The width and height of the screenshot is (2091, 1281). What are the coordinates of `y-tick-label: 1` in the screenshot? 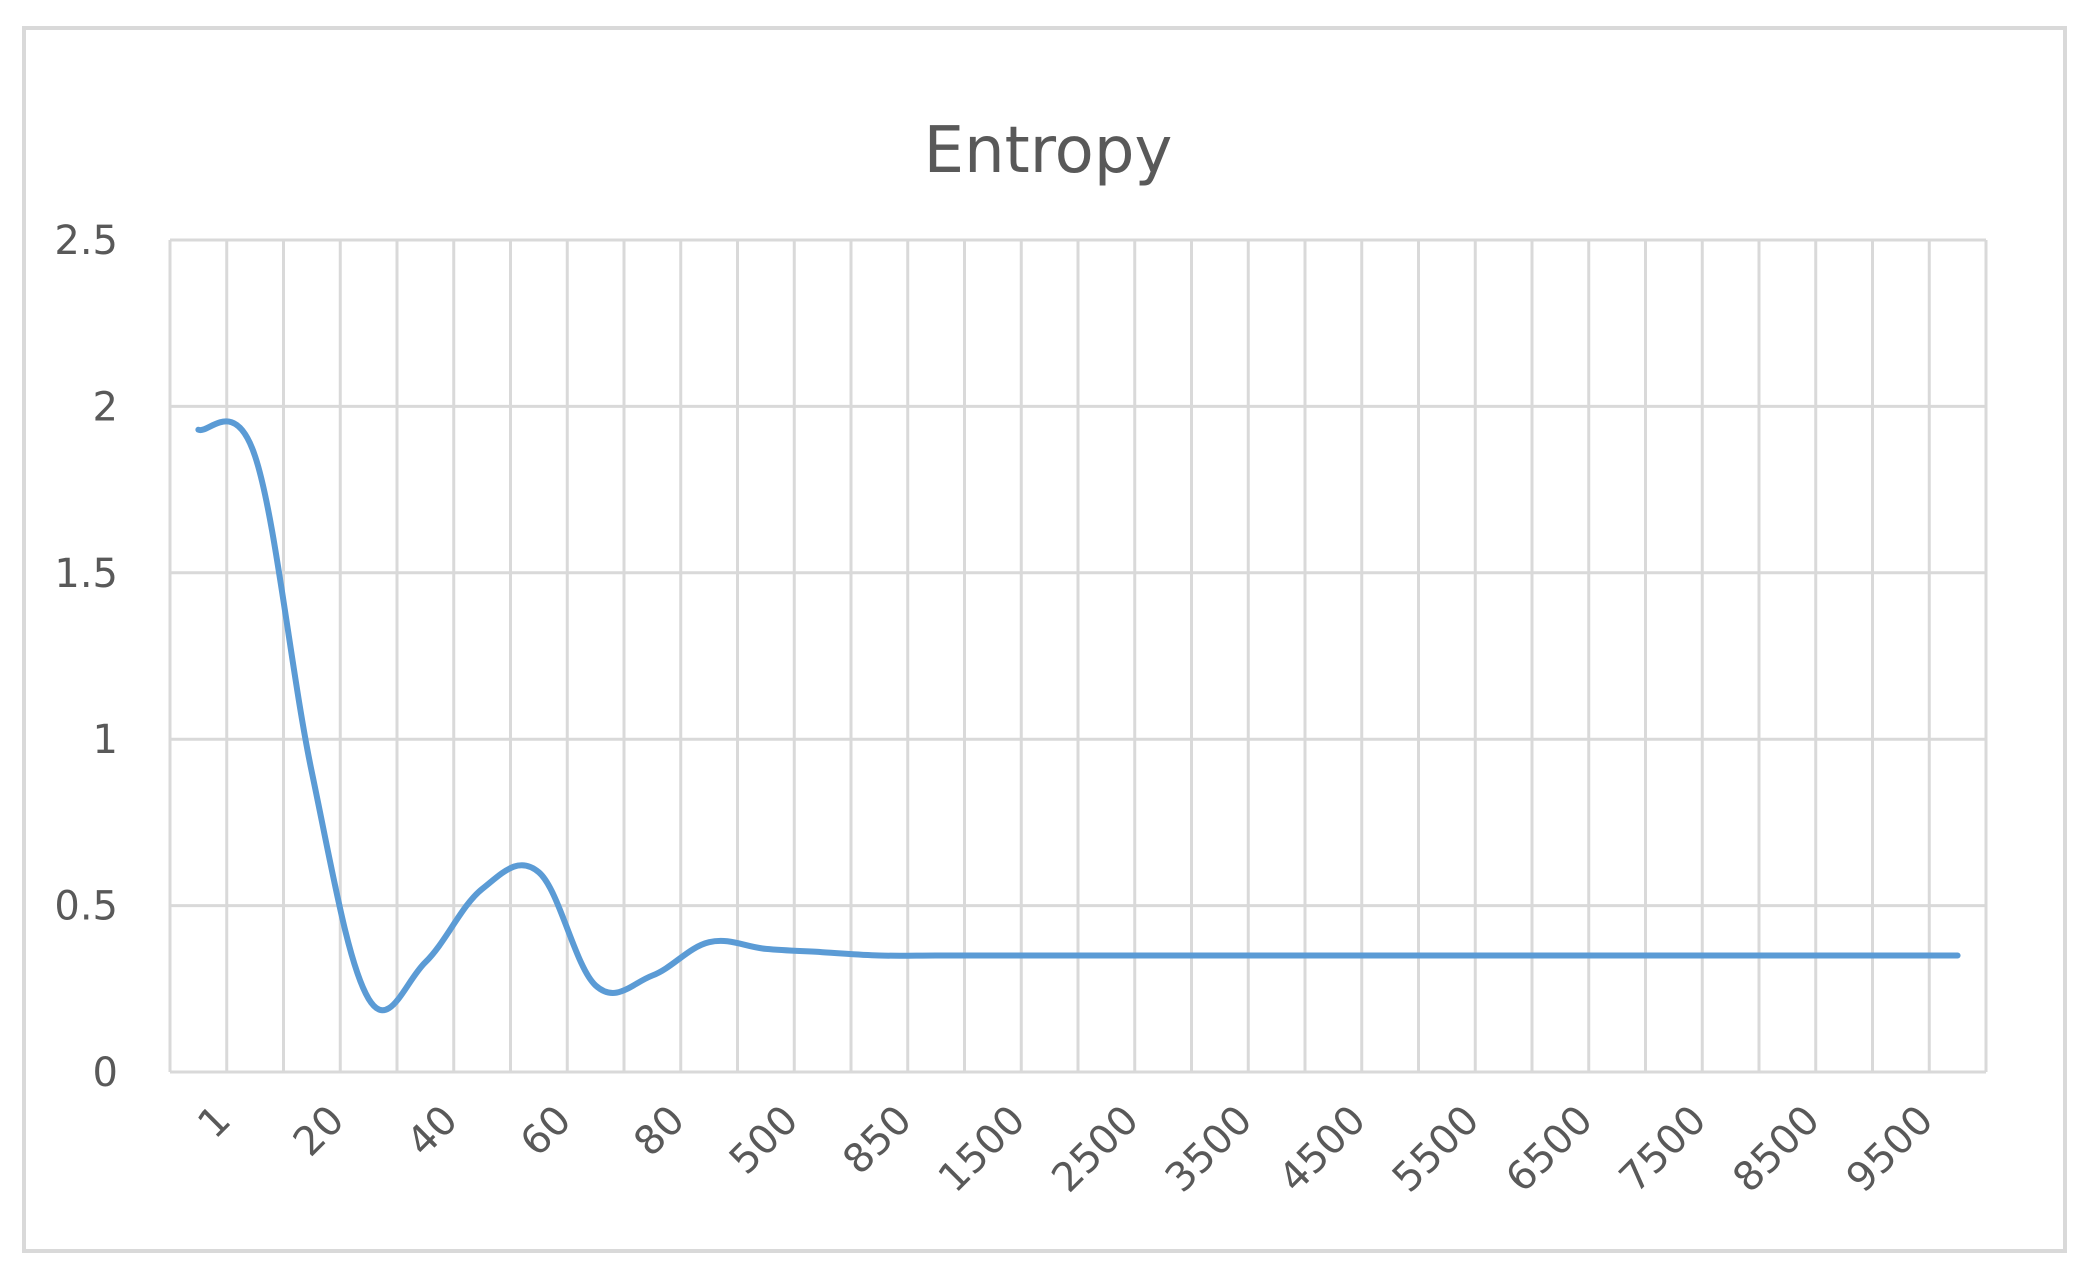 It's located at (105, 740).